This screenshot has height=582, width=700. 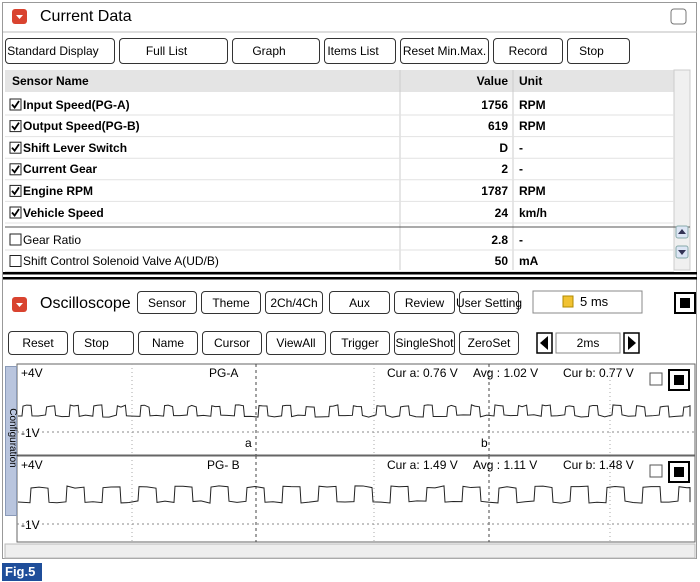 What do you see at coordinates (359, 302) in the screenshot?
I see `button: Aux` at bounding box center [359, 302].